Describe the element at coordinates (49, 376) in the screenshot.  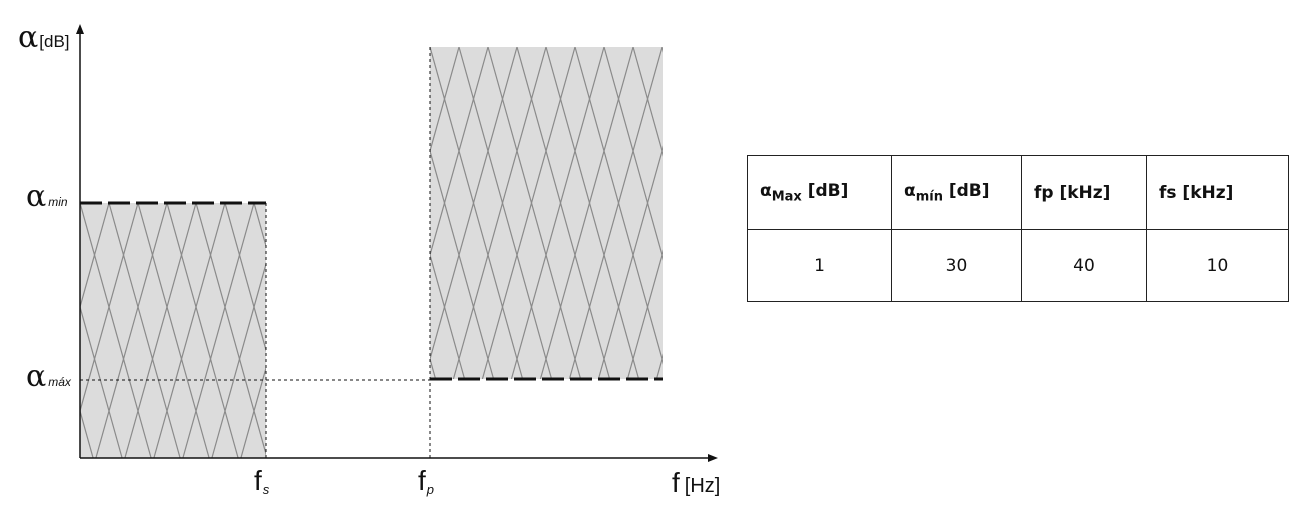
I see `alpha-max-label: α máx` at that location.